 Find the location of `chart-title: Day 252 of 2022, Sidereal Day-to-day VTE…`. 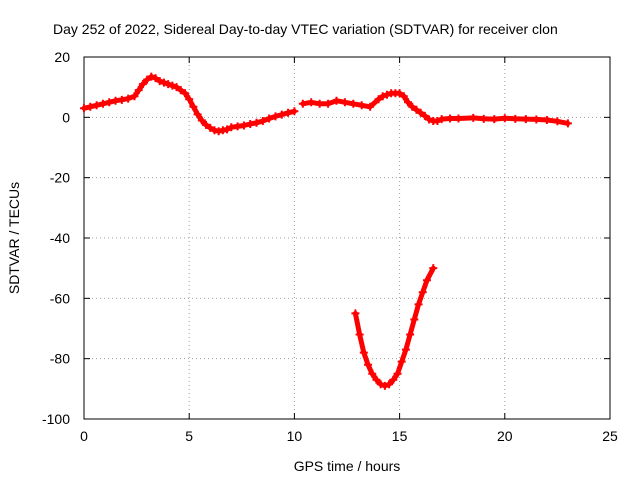

chart-title: Day 252 of 2022, Sidereal Day-to-day VTE… is located at coordinates (305, 29).